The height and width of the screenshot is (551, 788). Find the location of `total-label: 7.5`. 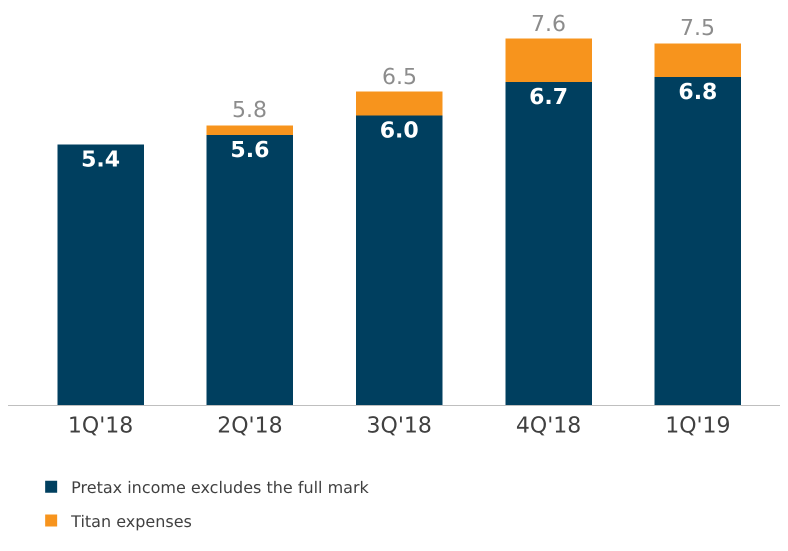

total-label: 7.5 is located at coordinates (697, 28).